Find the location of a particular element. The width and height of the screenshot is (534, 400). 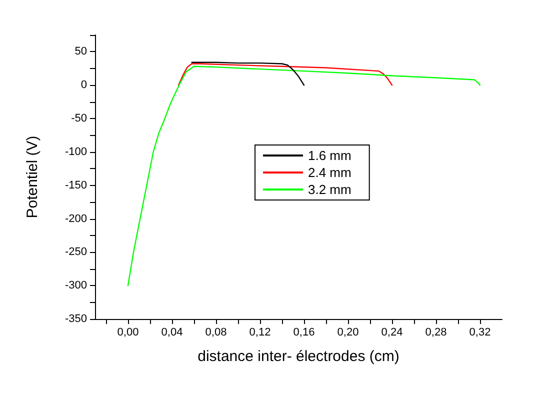

y-tick-label: 0 is located at coordinates (83, 85).